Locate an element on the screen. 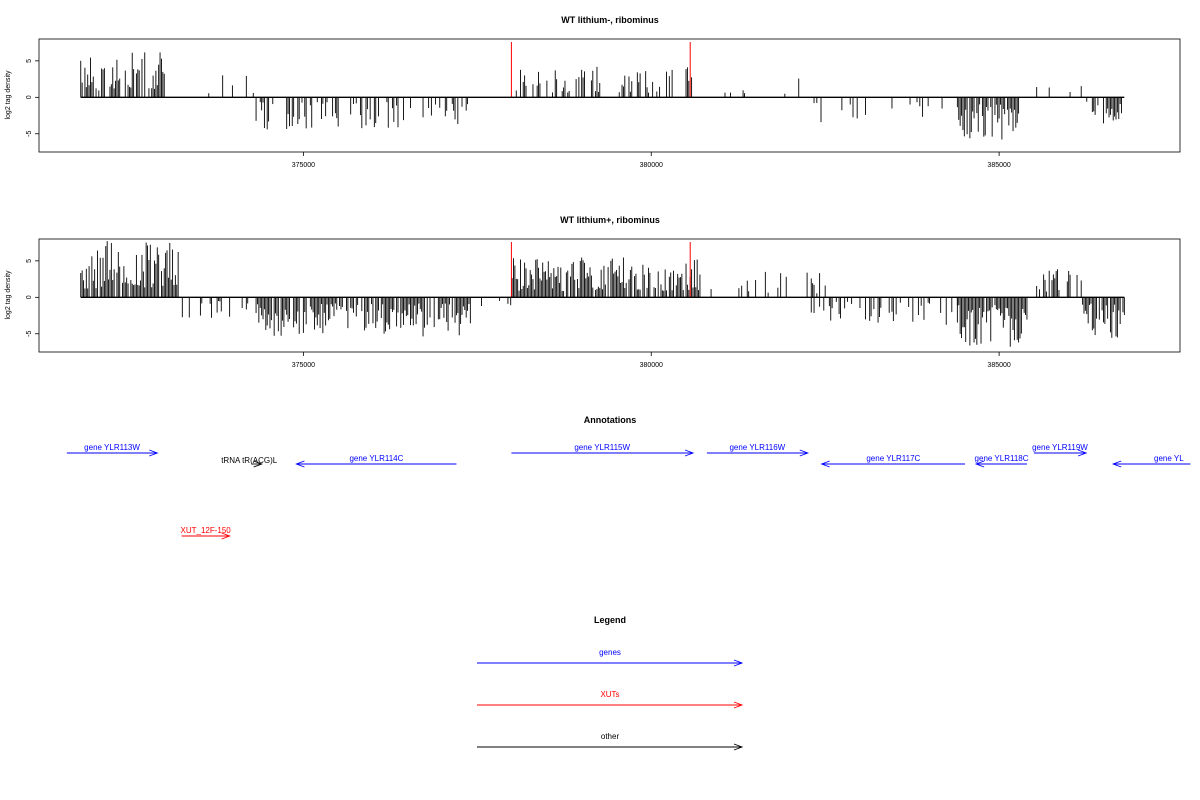 This screenshot has width=1200, height=800. feature-gene: gene YLR116W is located at coordinates (758, 450).